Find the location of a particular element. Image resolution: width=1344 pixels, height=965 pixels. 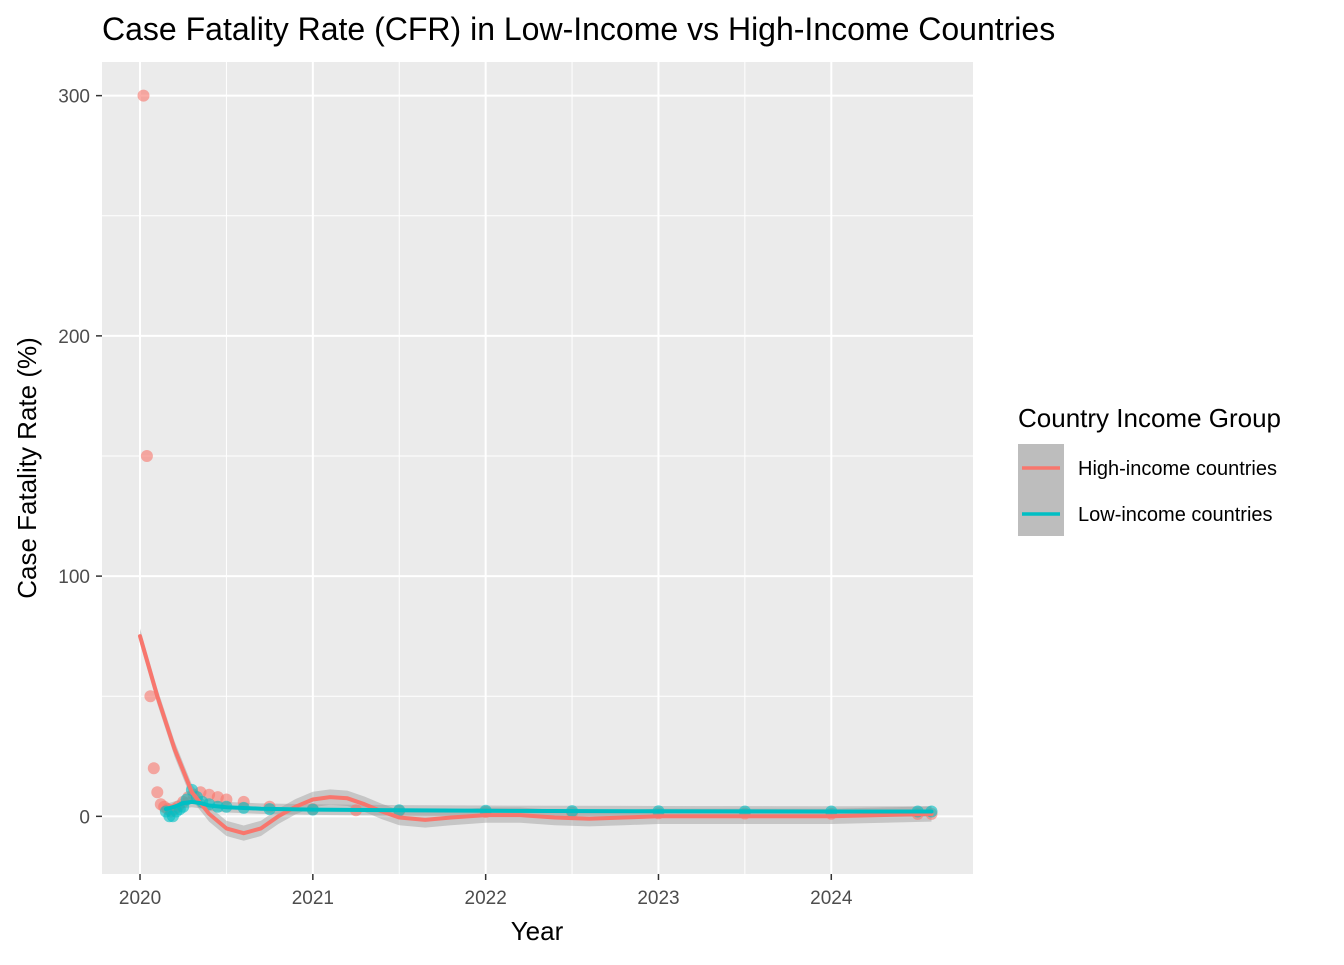

x-tick-label: 2020 is located at coordinates (140, 898).